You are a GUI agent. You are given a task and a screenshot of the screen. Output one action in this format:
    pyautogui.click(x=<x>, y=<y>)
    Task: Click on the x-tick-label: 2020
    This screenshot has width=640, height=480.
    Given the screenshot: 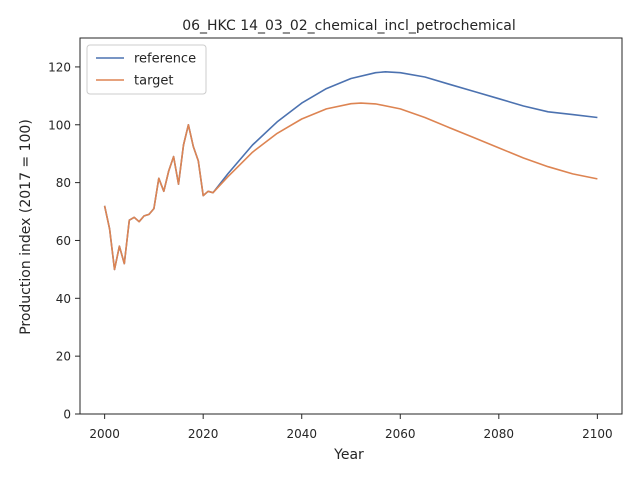 What is the action you would take?
    pyautogui.click(x=203, y=434)
    